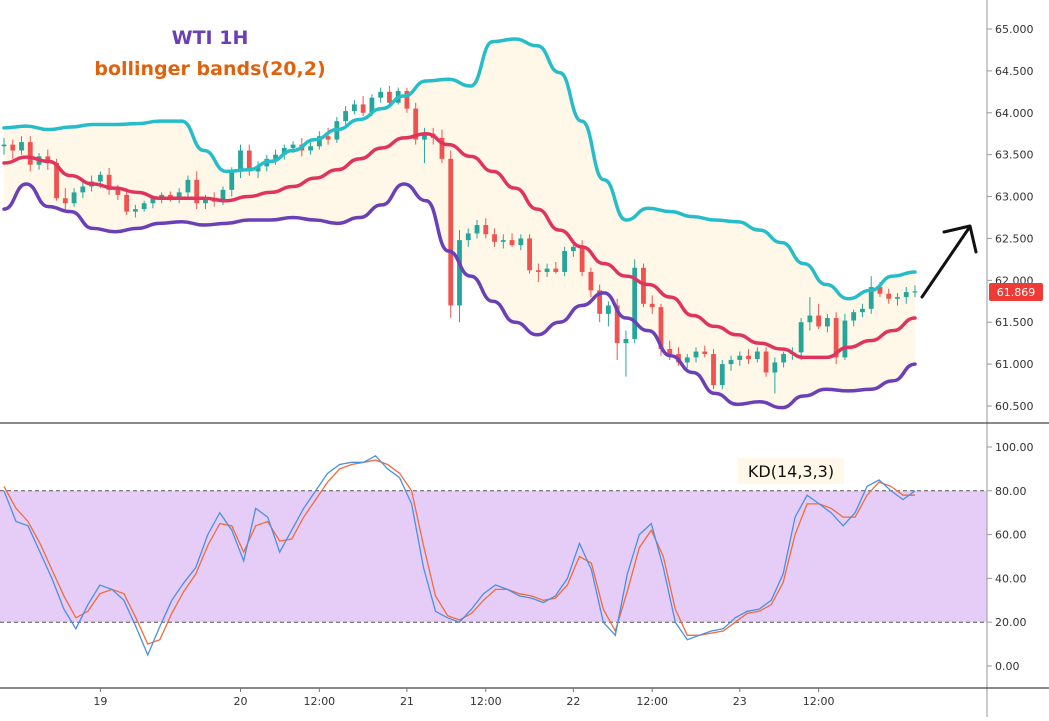 This screenshot has width=1049, height=721. Describe the element at coordinates (1014, 71) in the screenshot. I see `price-tick-label: 64.500` at that location.